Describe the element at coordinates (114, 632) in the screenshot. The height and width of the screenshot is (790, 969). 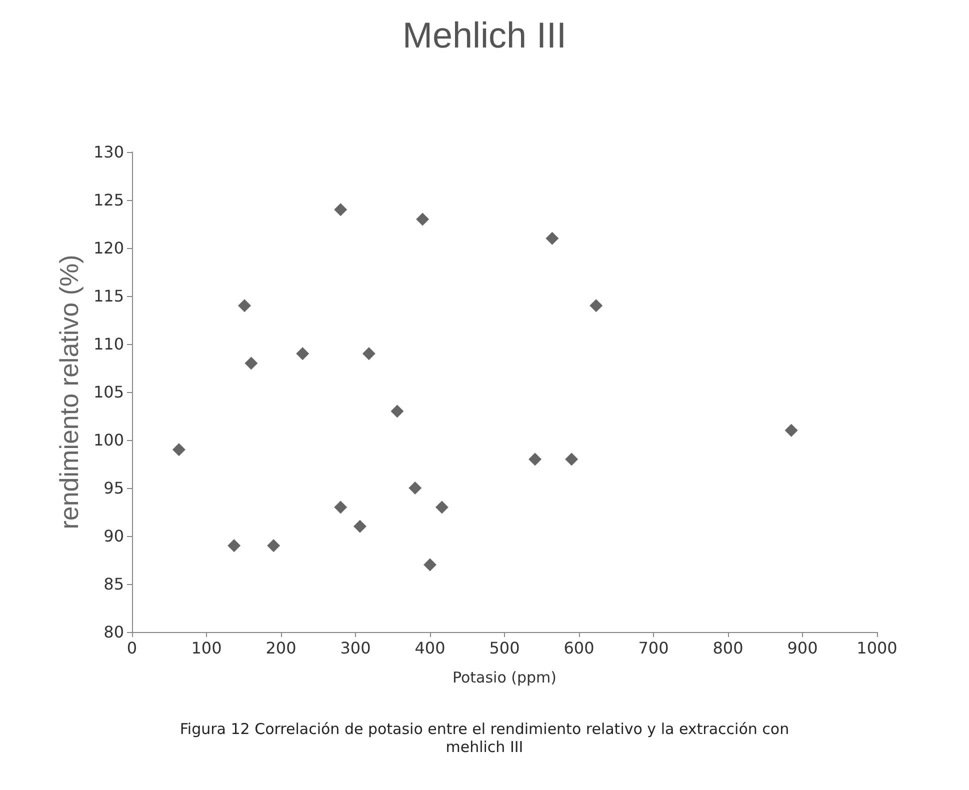
I see `y-tick-label: 80` at that location.